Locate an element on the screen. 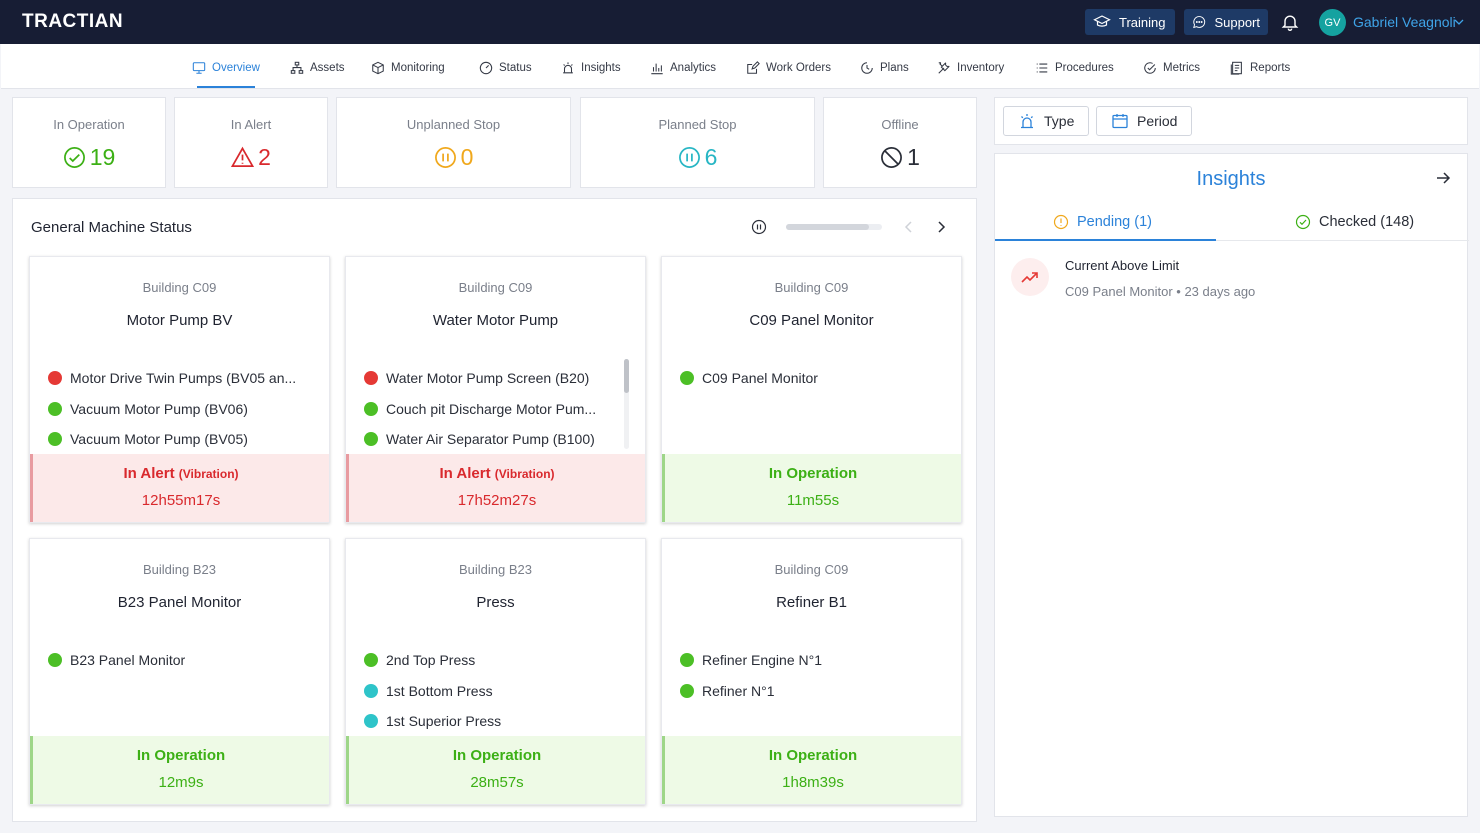 Image resolution: width=1480 pixels, height=833 pixels. asset-item: 1st Superior Press is located at coordinates (495, 721).